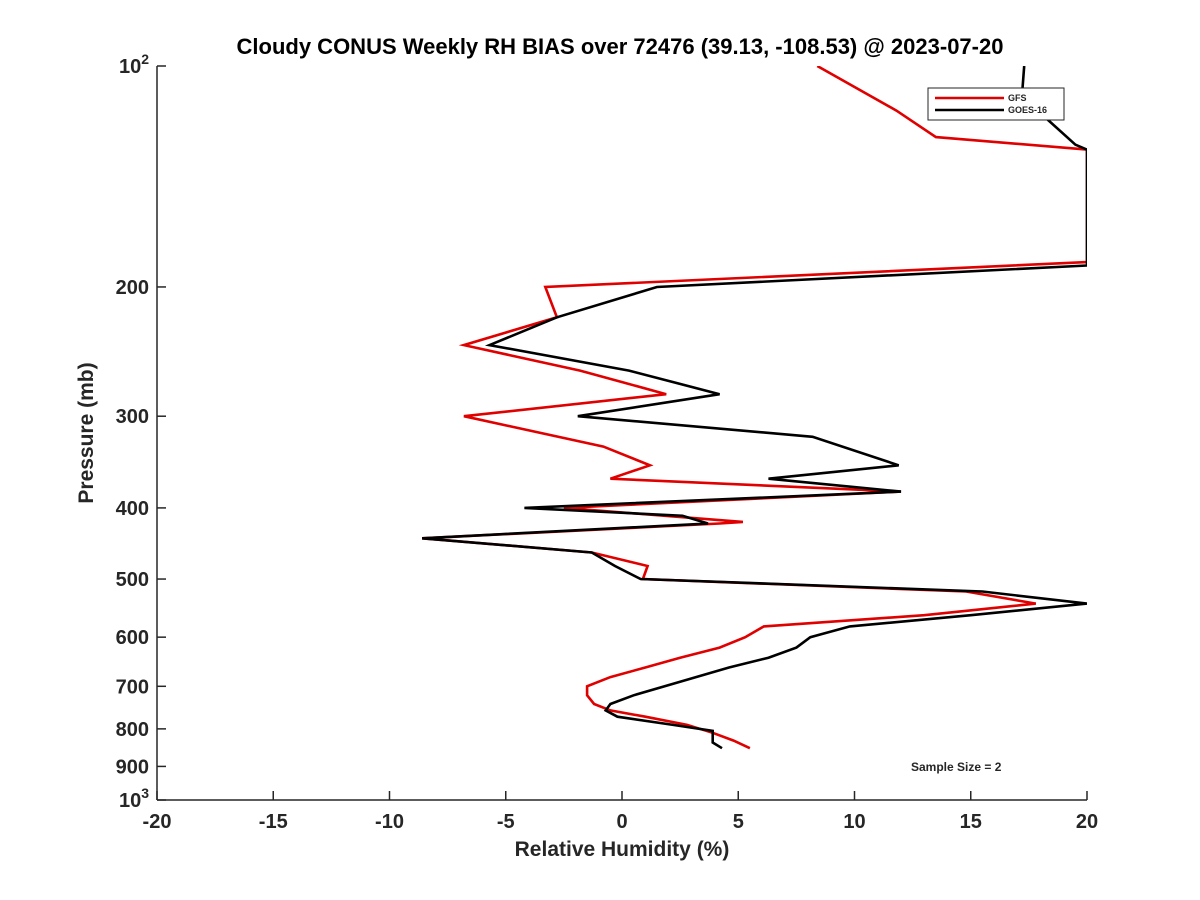 Image resolution: width=1200 pixels, height=900 pixels. Describe the element at coordinates (273, 822) in the screenshot. I see `x-tick-label: -15` at that location.